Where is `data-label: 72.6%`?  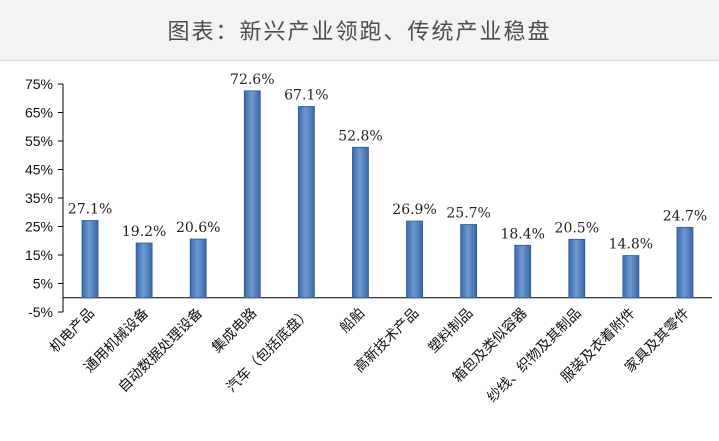
data-label: 72.6% is located at coordinates (252, 80).